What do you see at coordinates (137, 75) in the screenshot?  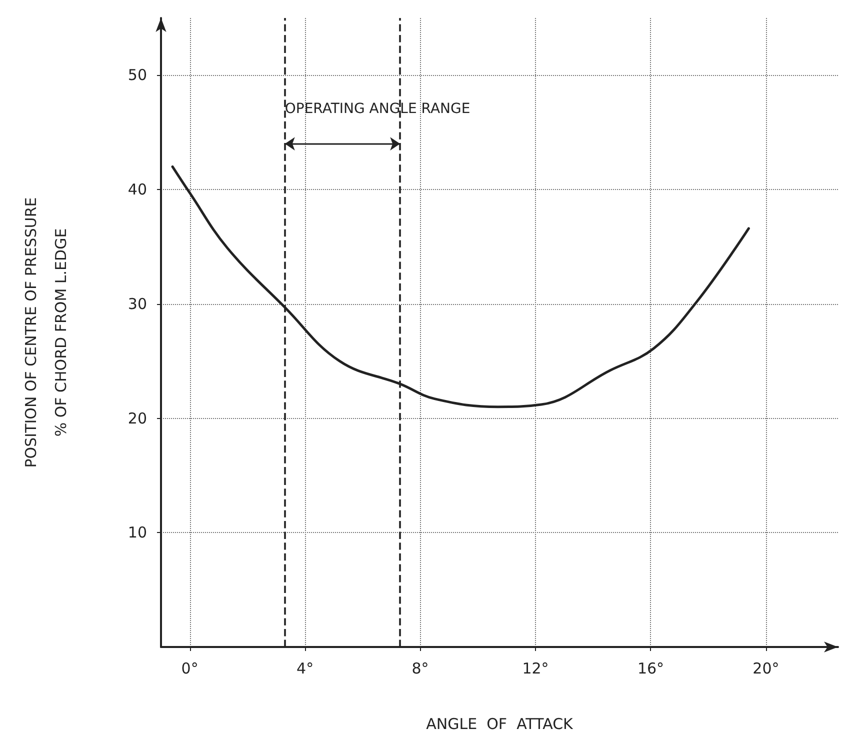 I see `y-tick-label: 50` at bounding box center [137, 75].